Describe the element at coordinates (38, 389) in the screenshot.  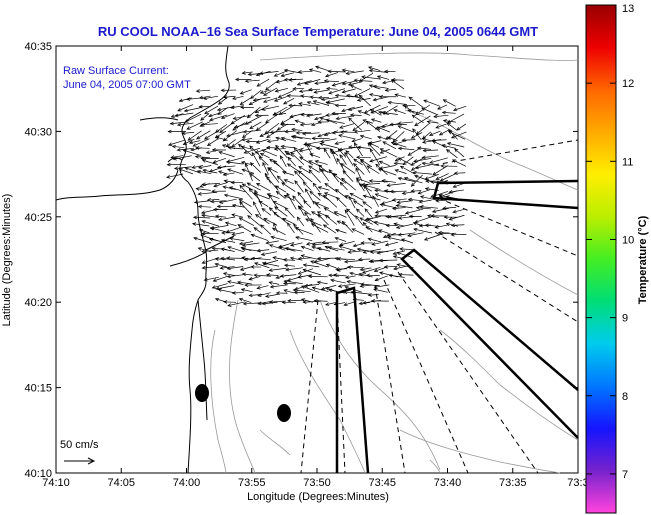
I see `y-tick-label: 40:15` at that location.